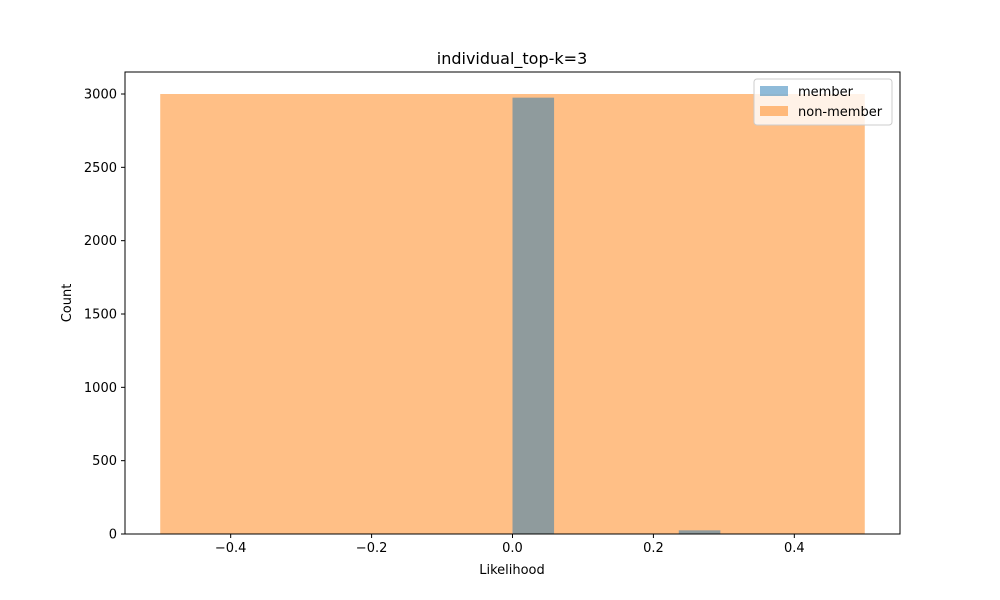 The height and width of the screenshot is (600, 1000). Describe the element at coordinates (774, 111) in the screenshot. I see `legend-swatch-non-member` at that location.